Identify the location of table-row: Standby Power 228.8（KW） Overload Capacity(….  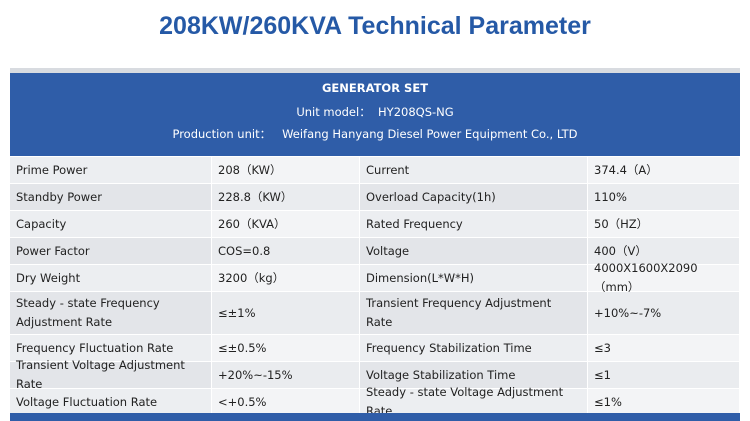
(375, 197).